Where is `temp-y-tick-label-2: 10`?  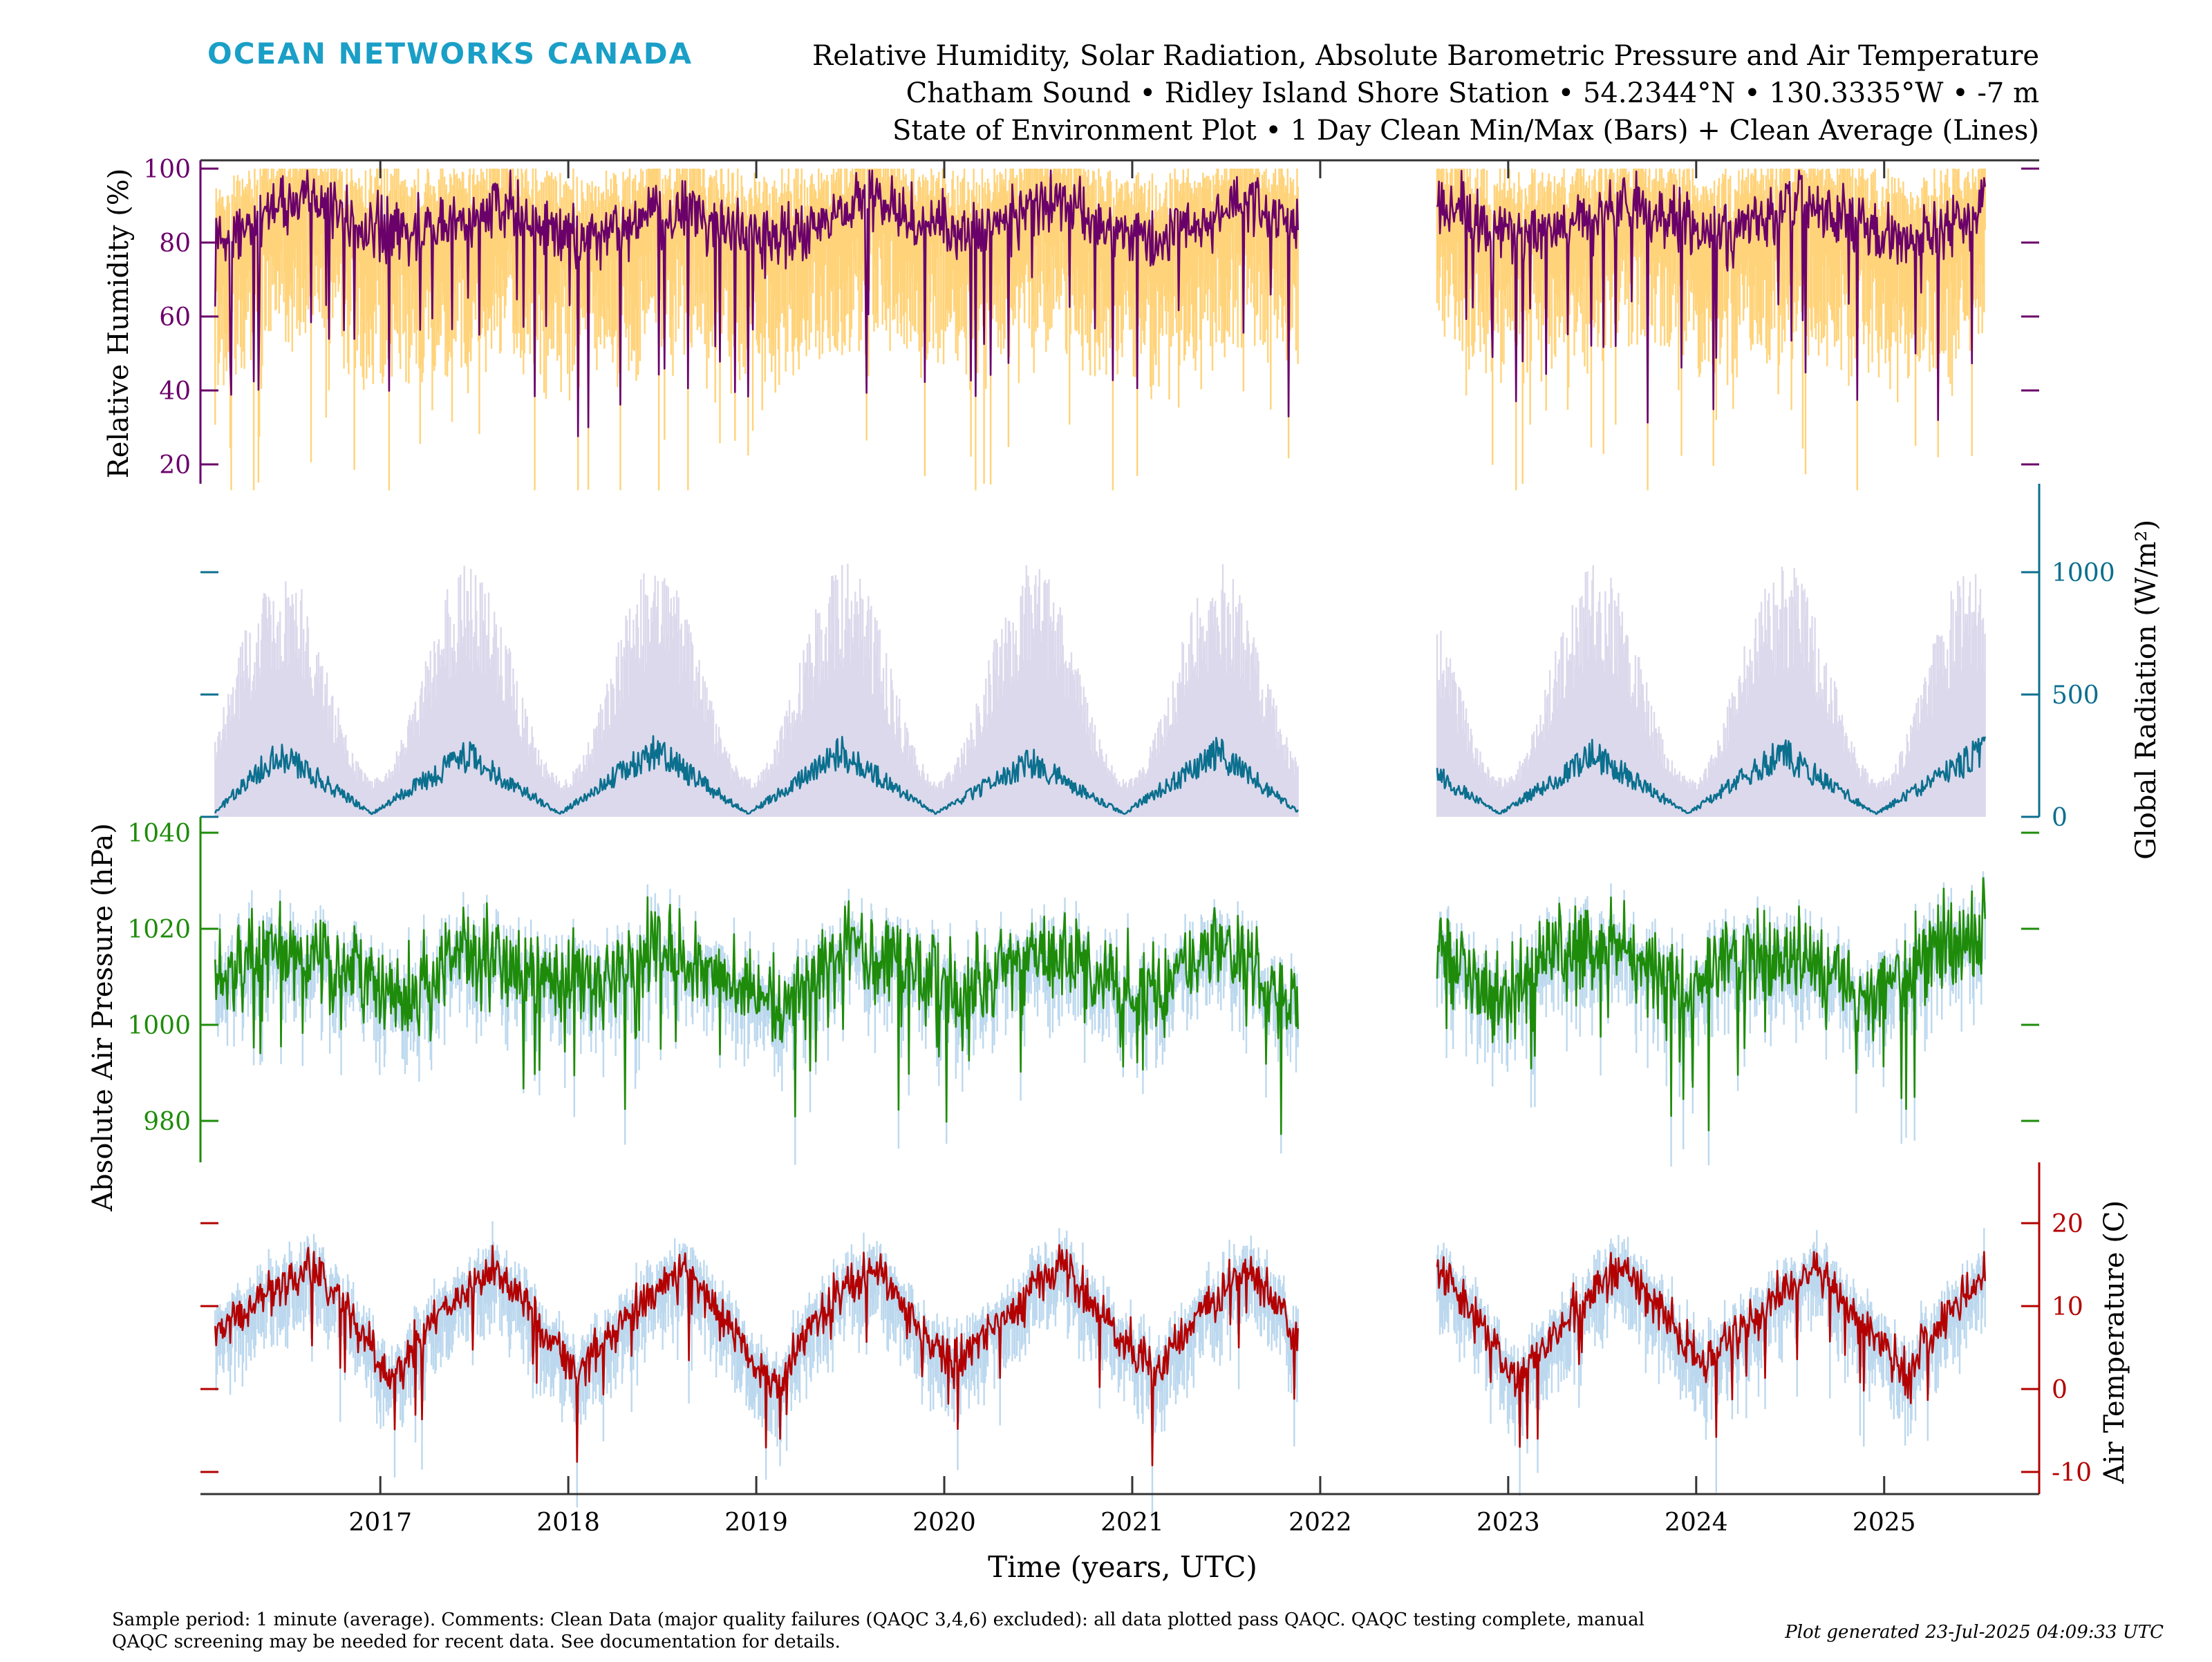
temp-y-tick-label-2: 10 is located at coordinates (2067, 1307).